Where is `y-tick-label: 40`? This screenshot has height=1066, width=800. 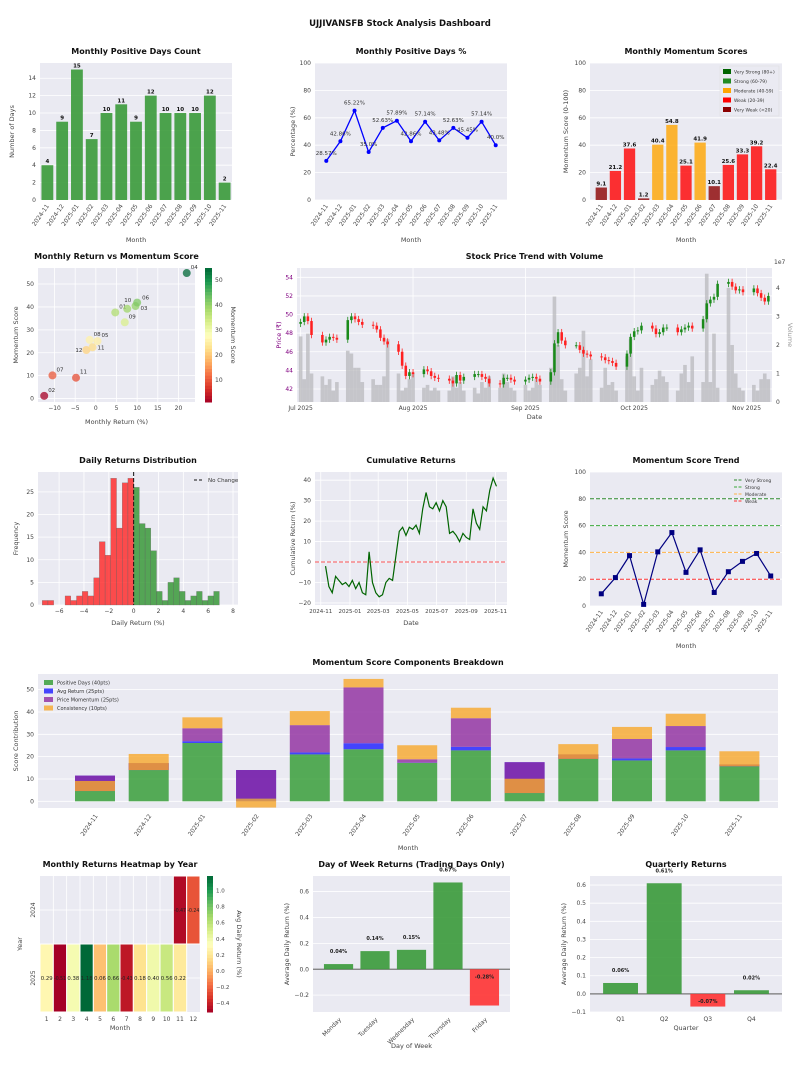 y-tick-label: 40 is located at coordinates (582, 552).